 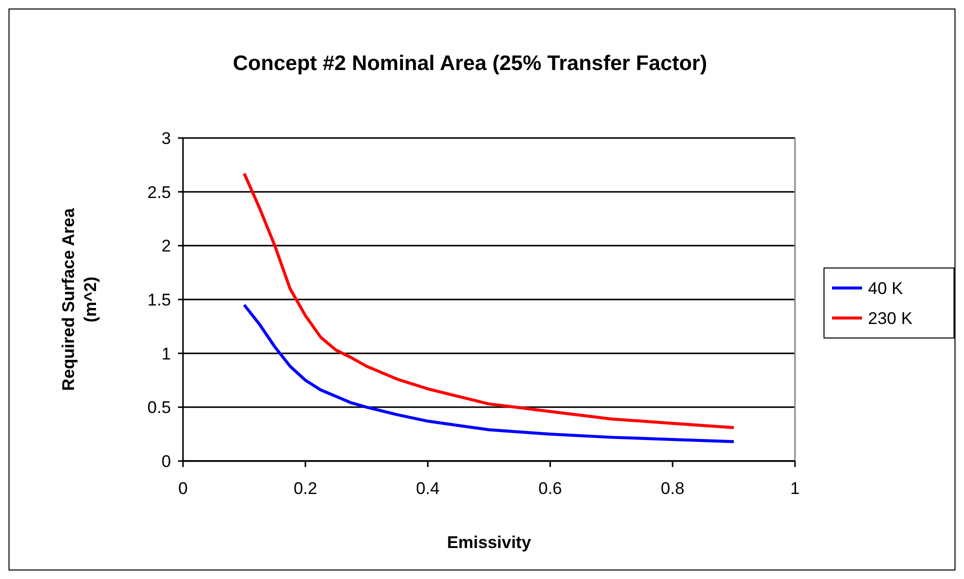 What do you see at coordinates (672, 488) in the screenshot?
I see `x-tick-label: 0.8` at bounding box center [672, 488].